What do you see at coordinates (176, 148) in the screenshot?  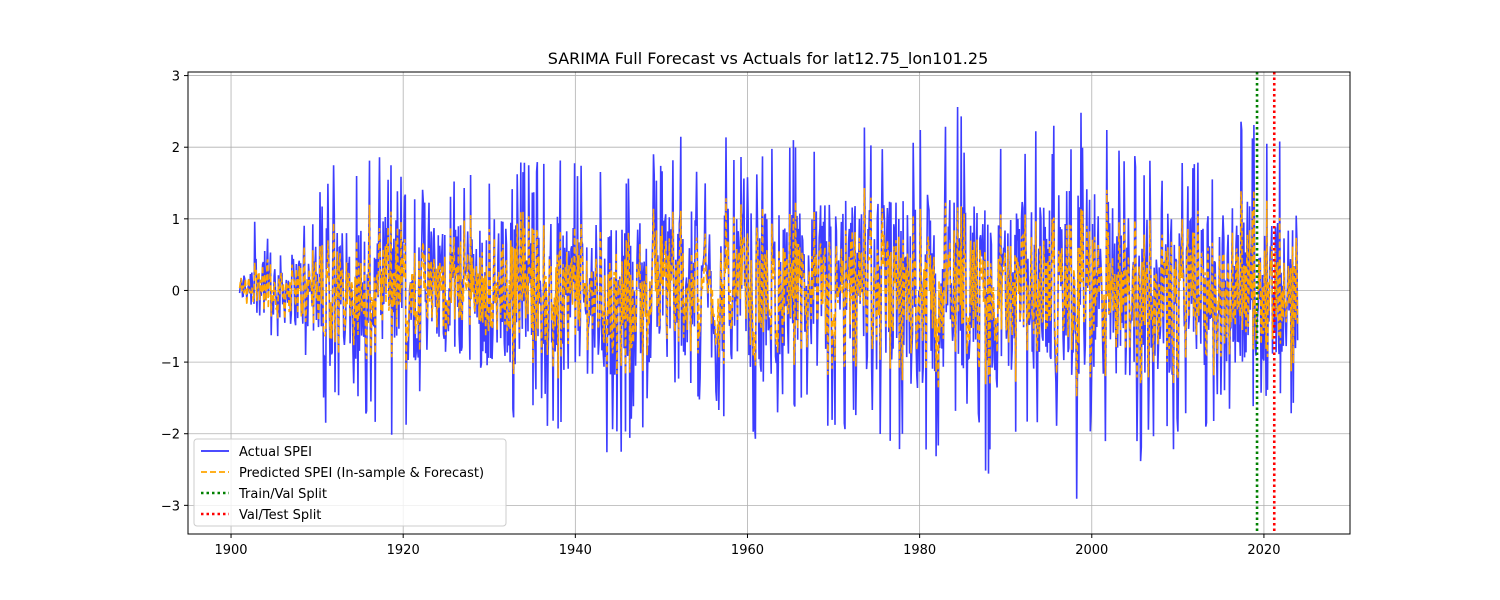 I see `y-tick-label: 2` at bounding box center [176, 148].